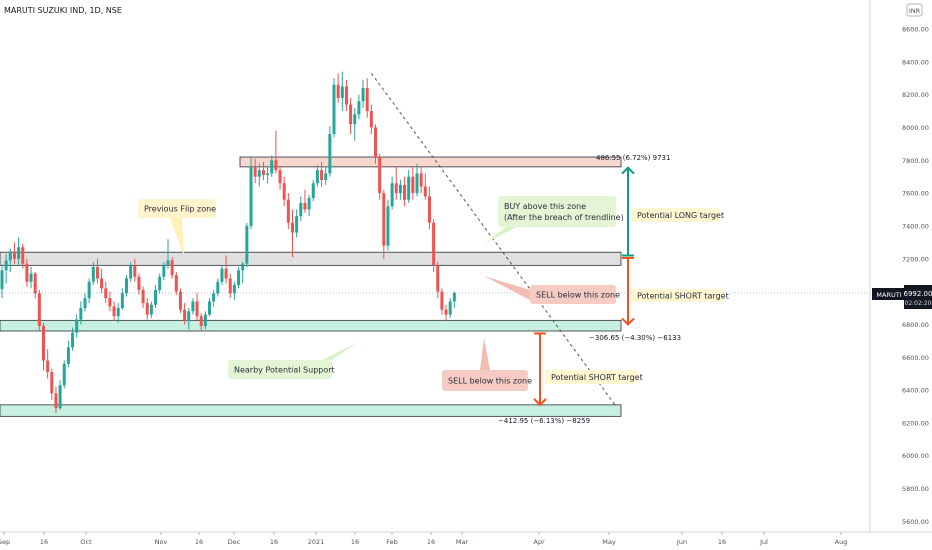 This screenshot has height=550, width=932. I want to click on long-target-arrow, so click(628, 211).